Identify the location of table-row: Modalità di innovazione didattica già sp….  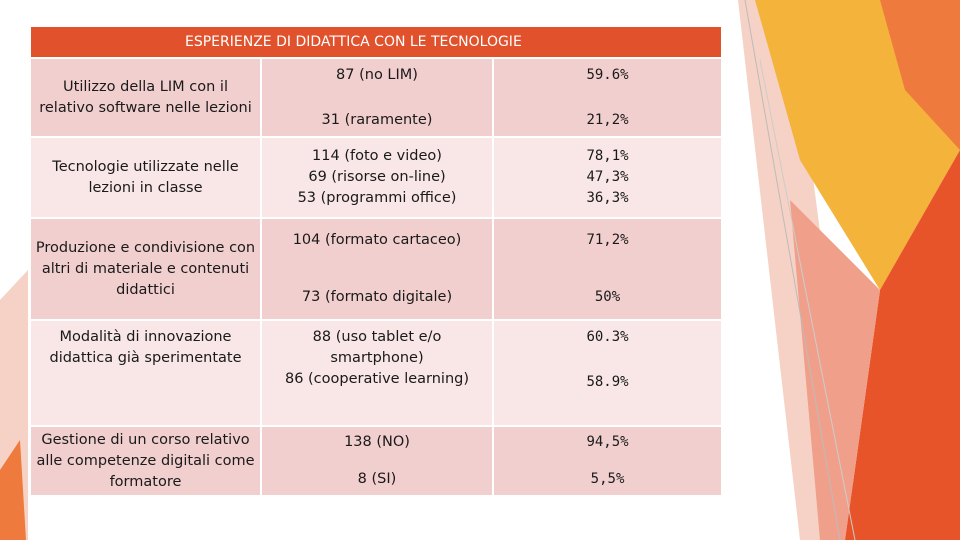
(376, 374).